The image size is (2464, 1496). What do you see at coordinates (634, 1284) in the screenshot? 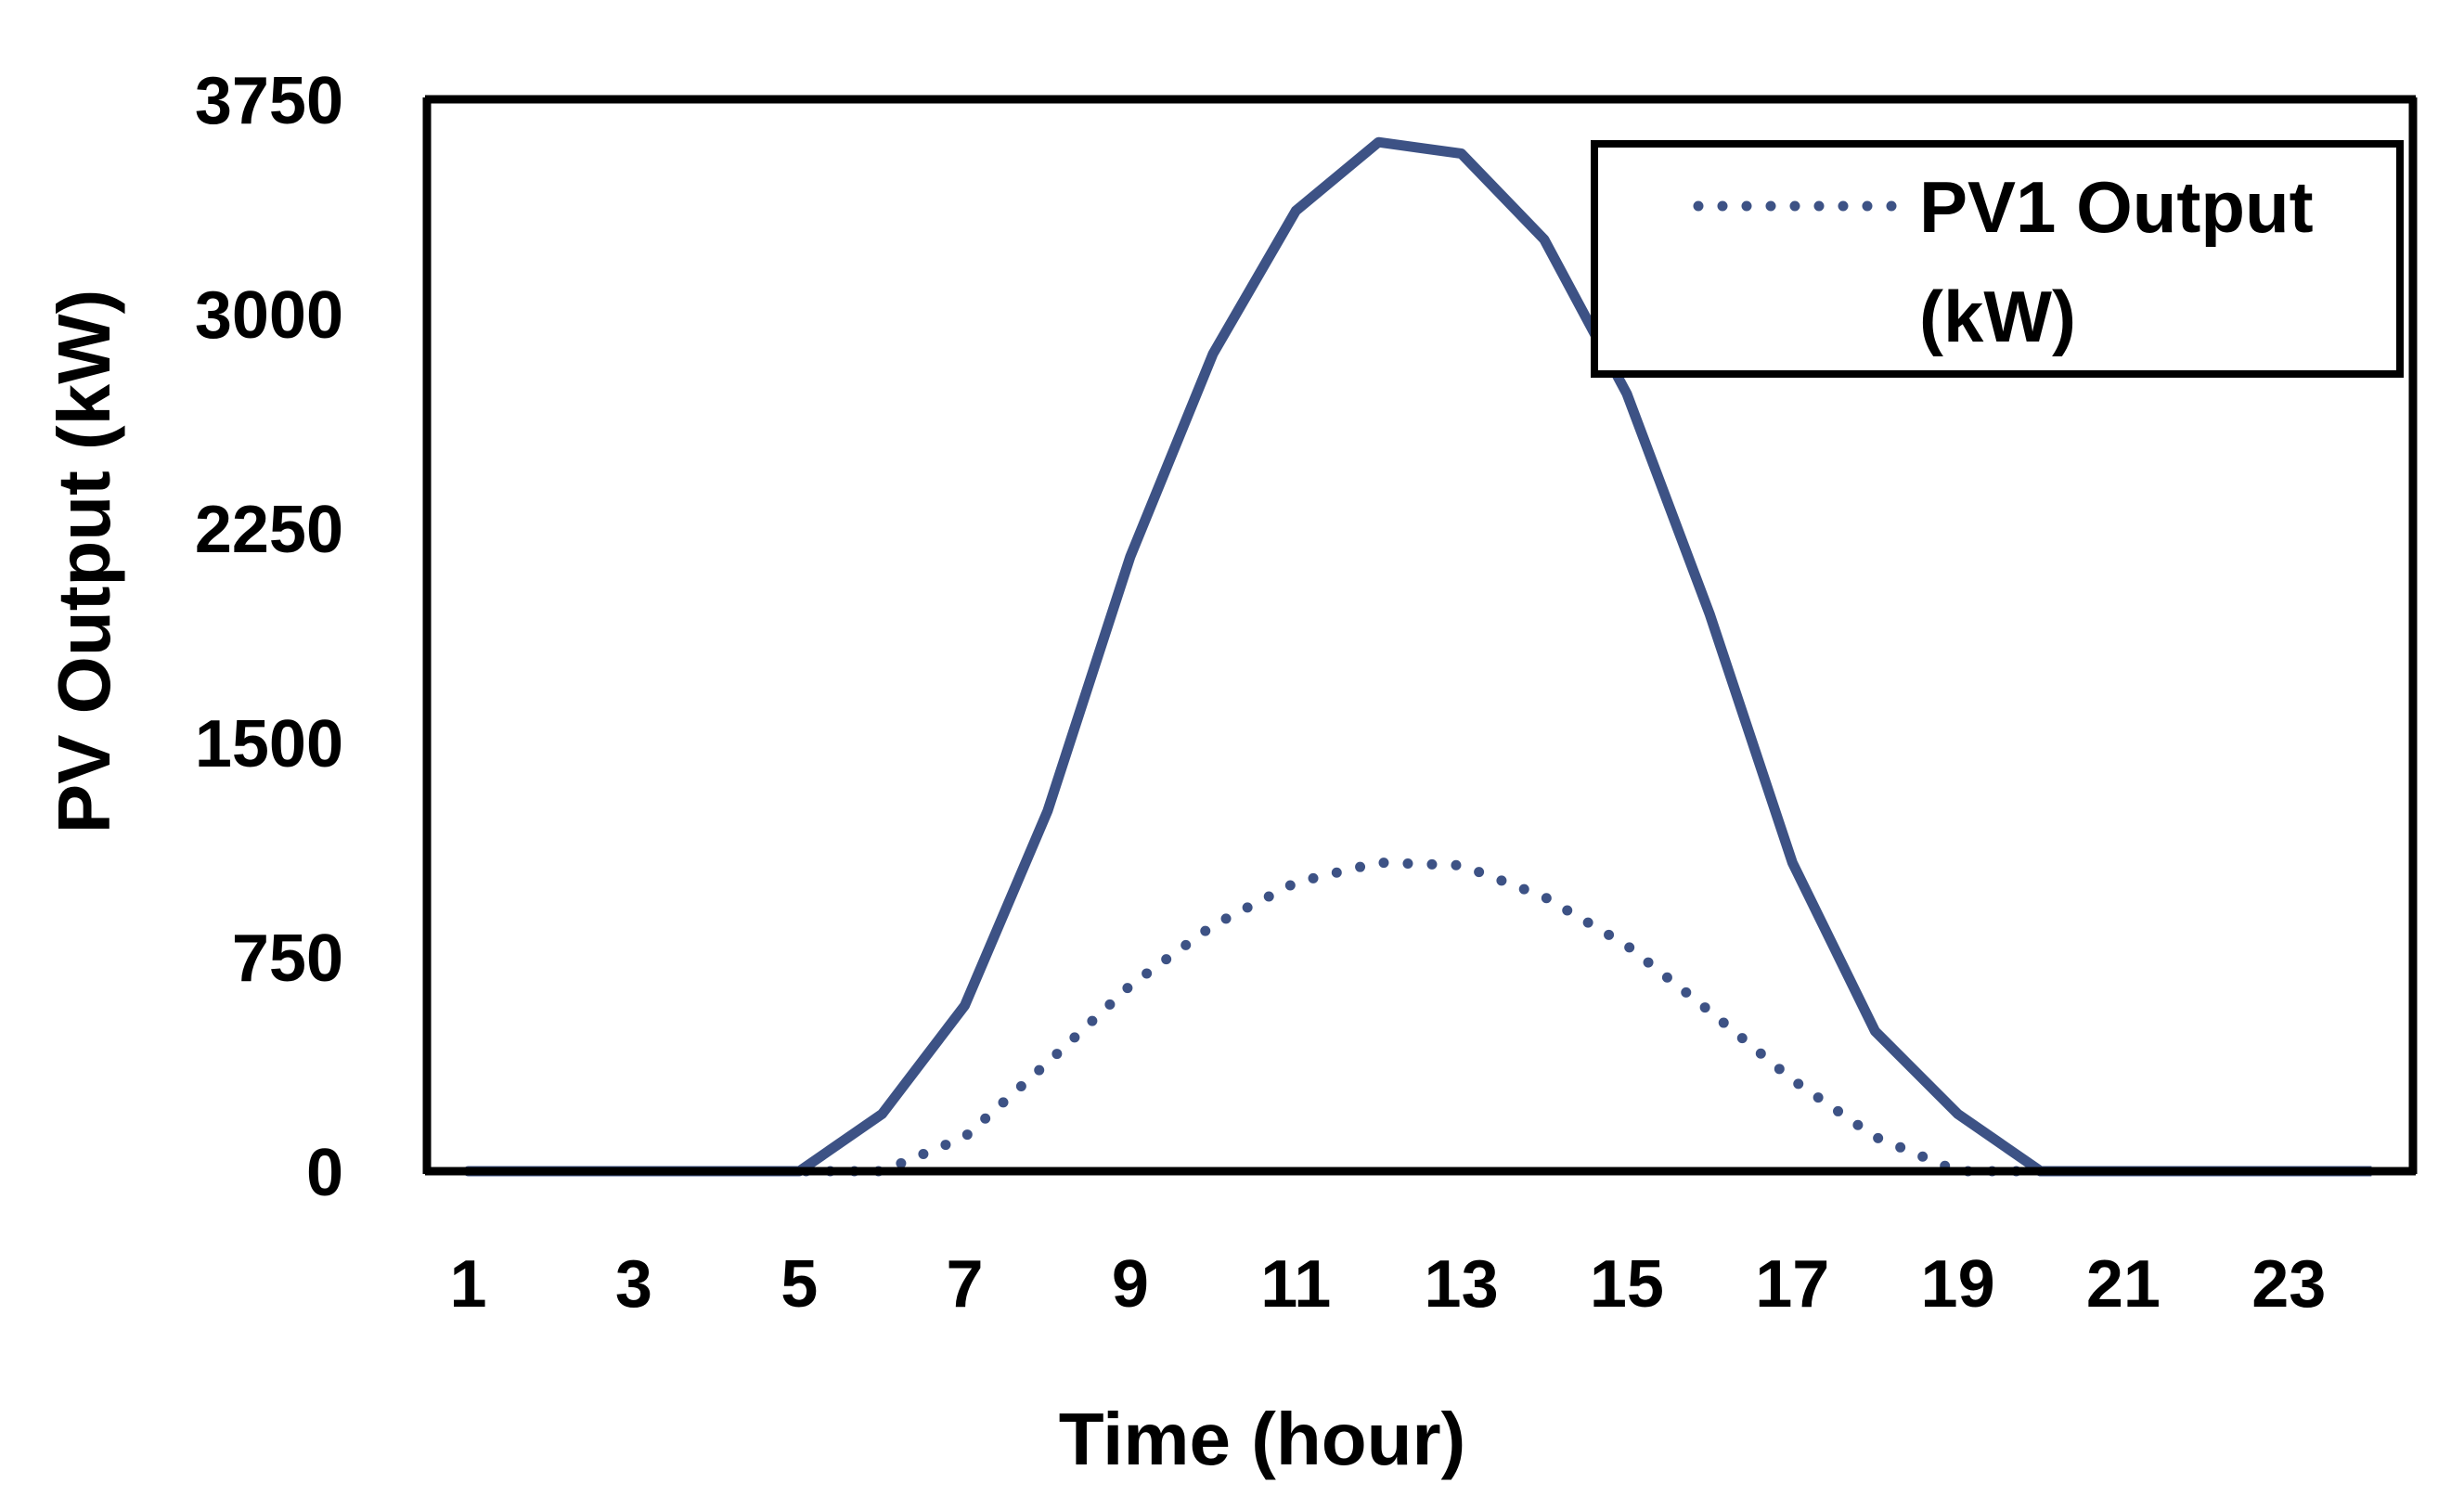
I see `x-tick-label: 3` at bounding box center [634, 1284].